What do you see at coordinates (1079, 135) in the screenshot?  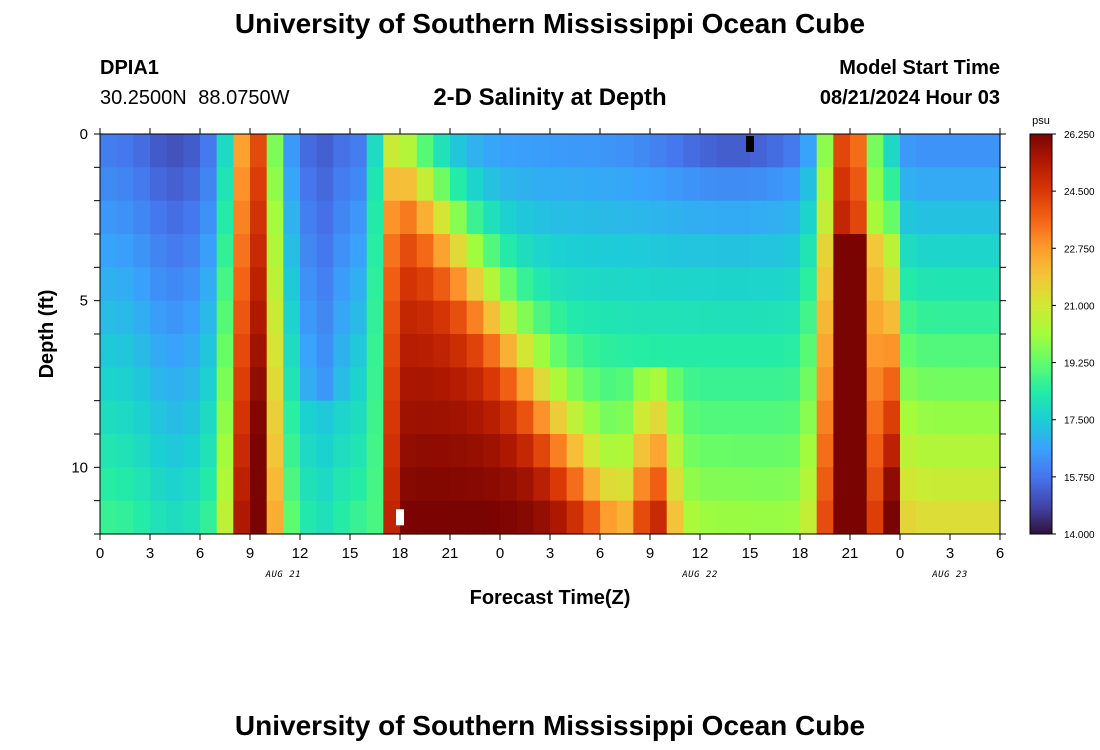 I see `colorbar-tick-label: 26.250` at bounding box center [1079, 135].